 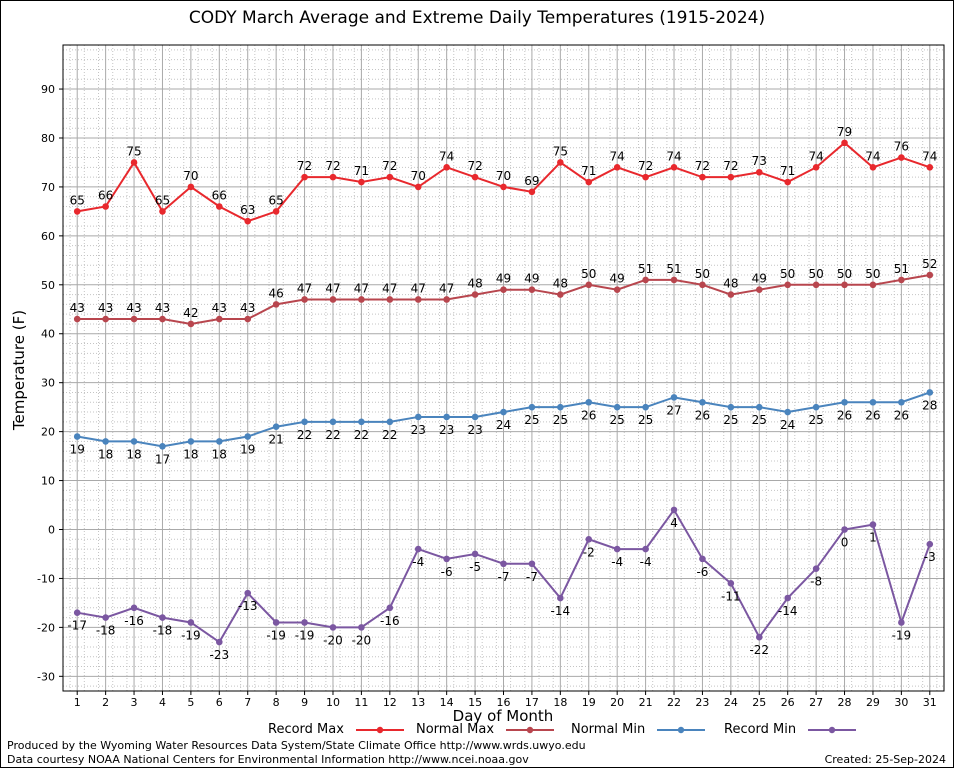 I want to click on data-label-record-max: 74, so click(x=446, y=156).